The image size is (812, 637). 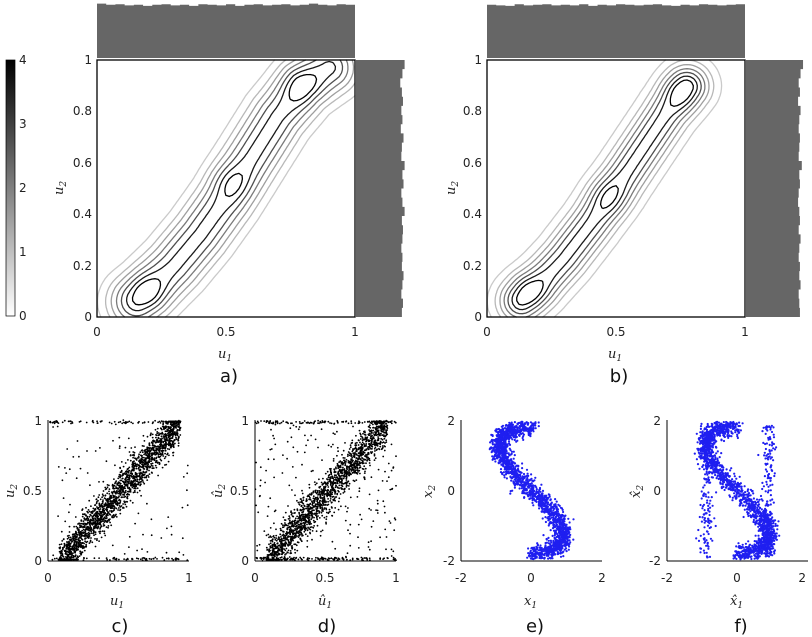 I want to click on contour-line, so click(x=232, y=188).